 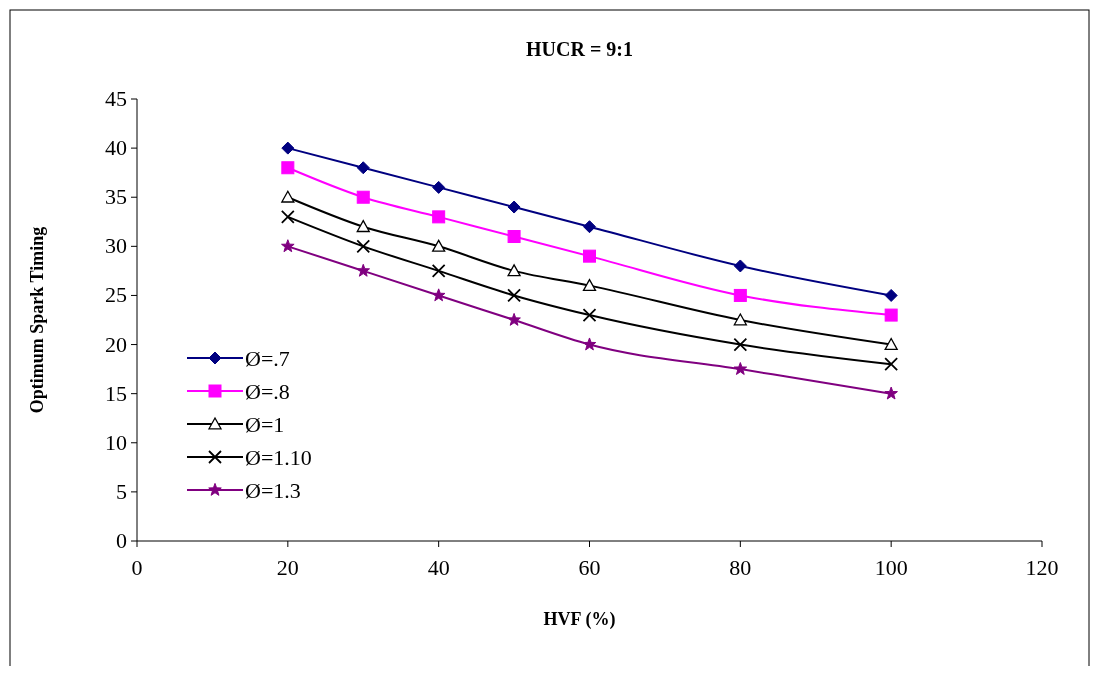 What do you see at coordinates (891, 567) in the screenshot?
I see `x-tick-label: 100` at bounding box center [891, 567].